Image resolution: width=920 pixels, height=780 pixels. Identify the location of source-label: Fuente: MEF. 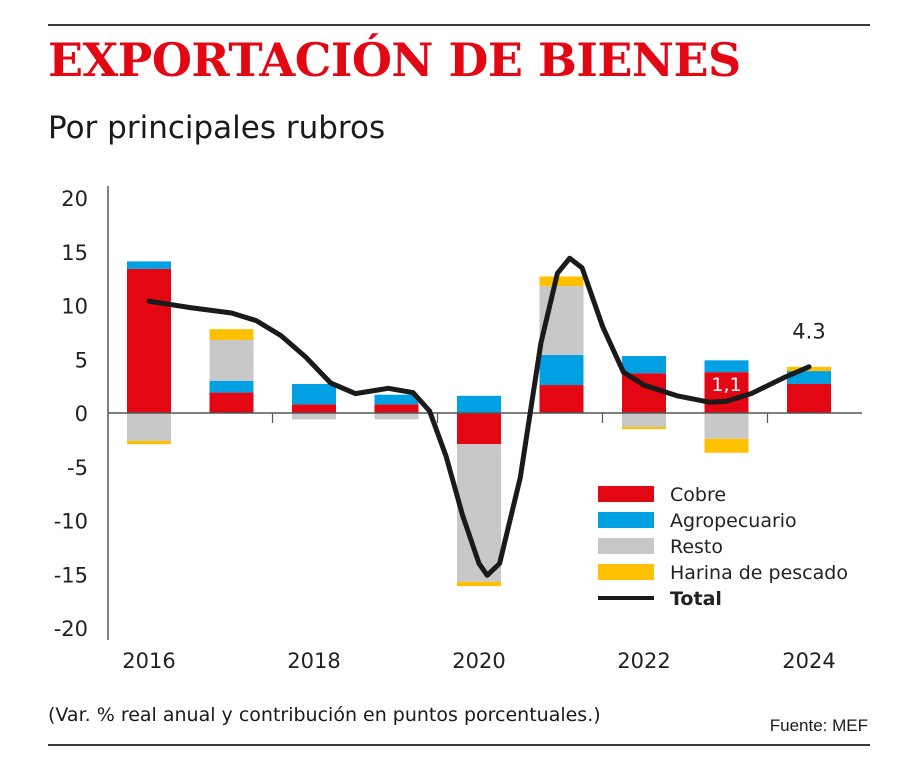
(818, 725).